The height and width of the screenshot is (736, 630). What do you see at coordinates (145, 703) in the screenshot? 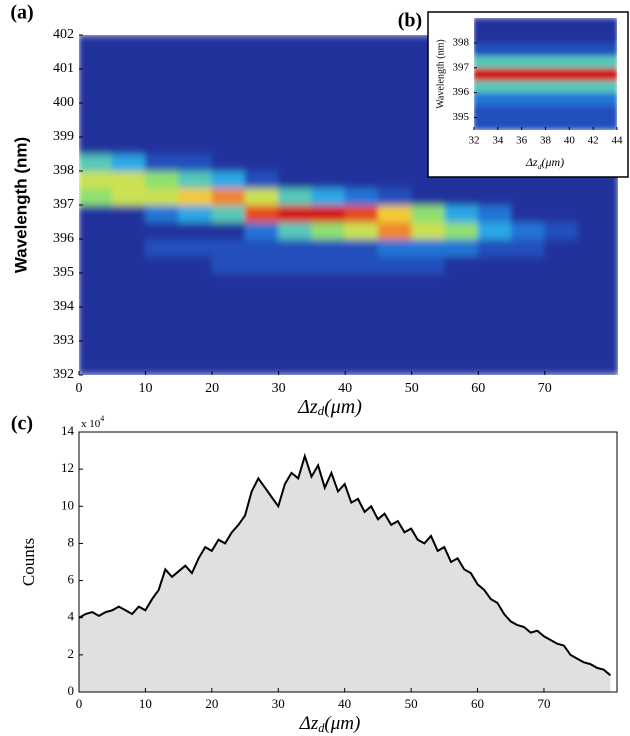
I see `x-tick-label: 10` at bounding box center [145, 703].